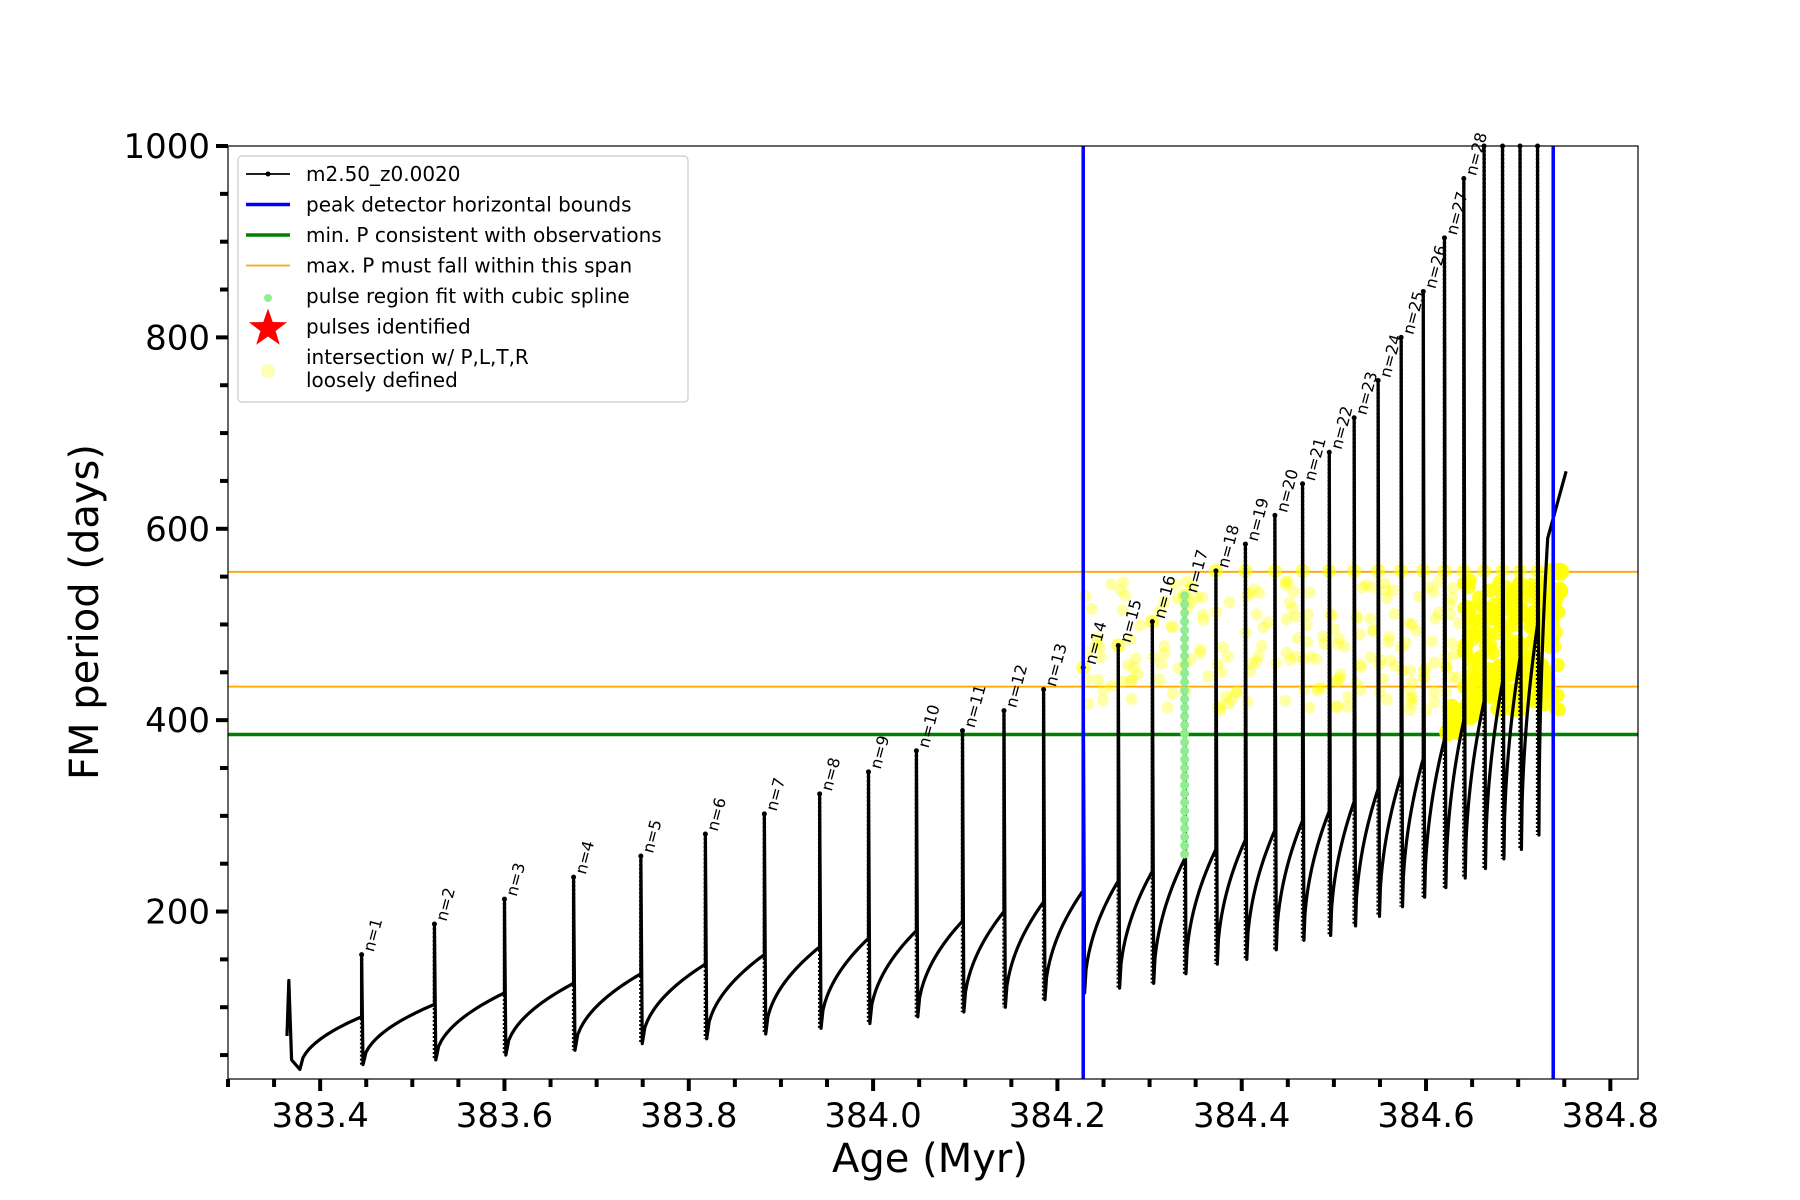  I want to click on x-tick-label: 383.4, so click(319, 1116).